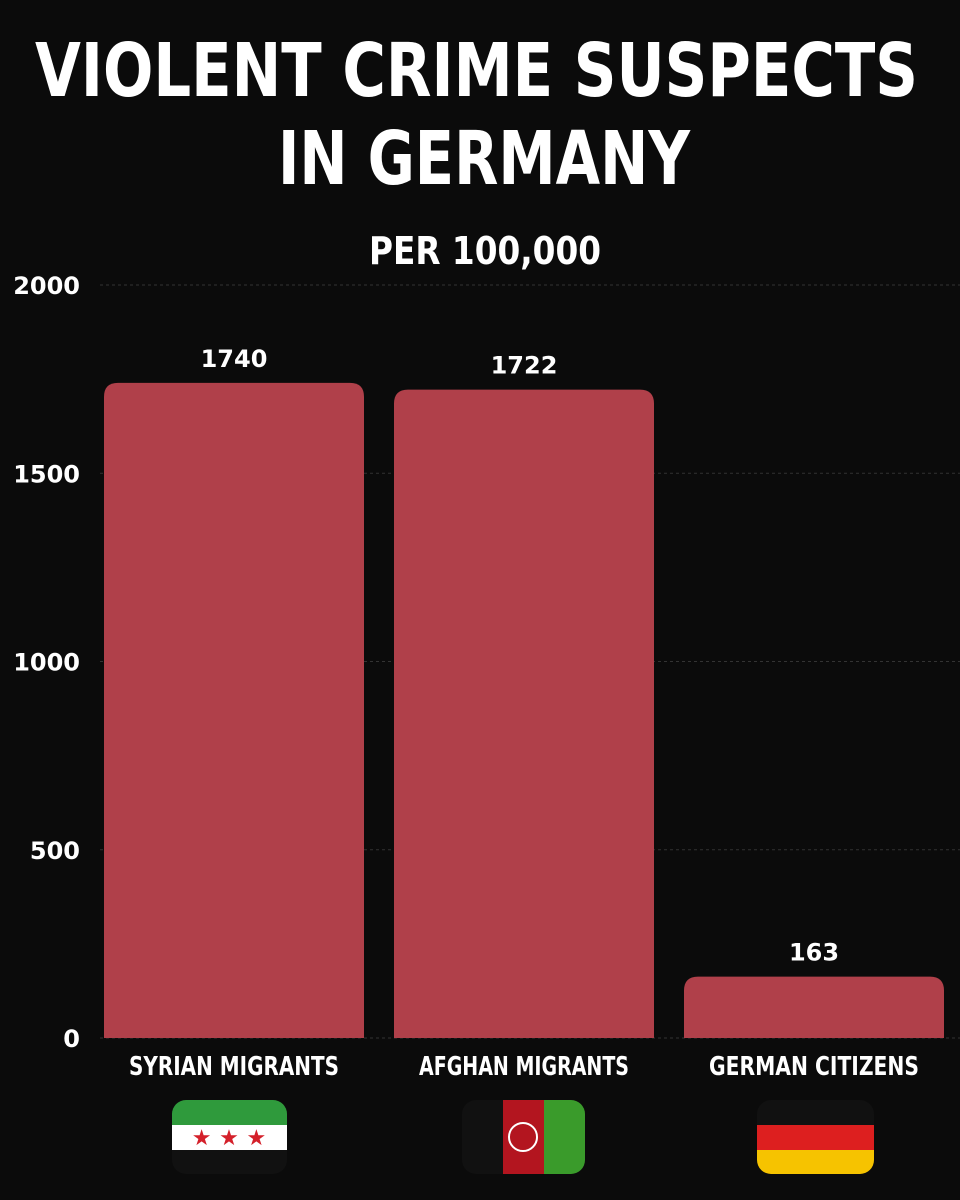  I want to click on y-tick-label: 1000, so click(46, 663).